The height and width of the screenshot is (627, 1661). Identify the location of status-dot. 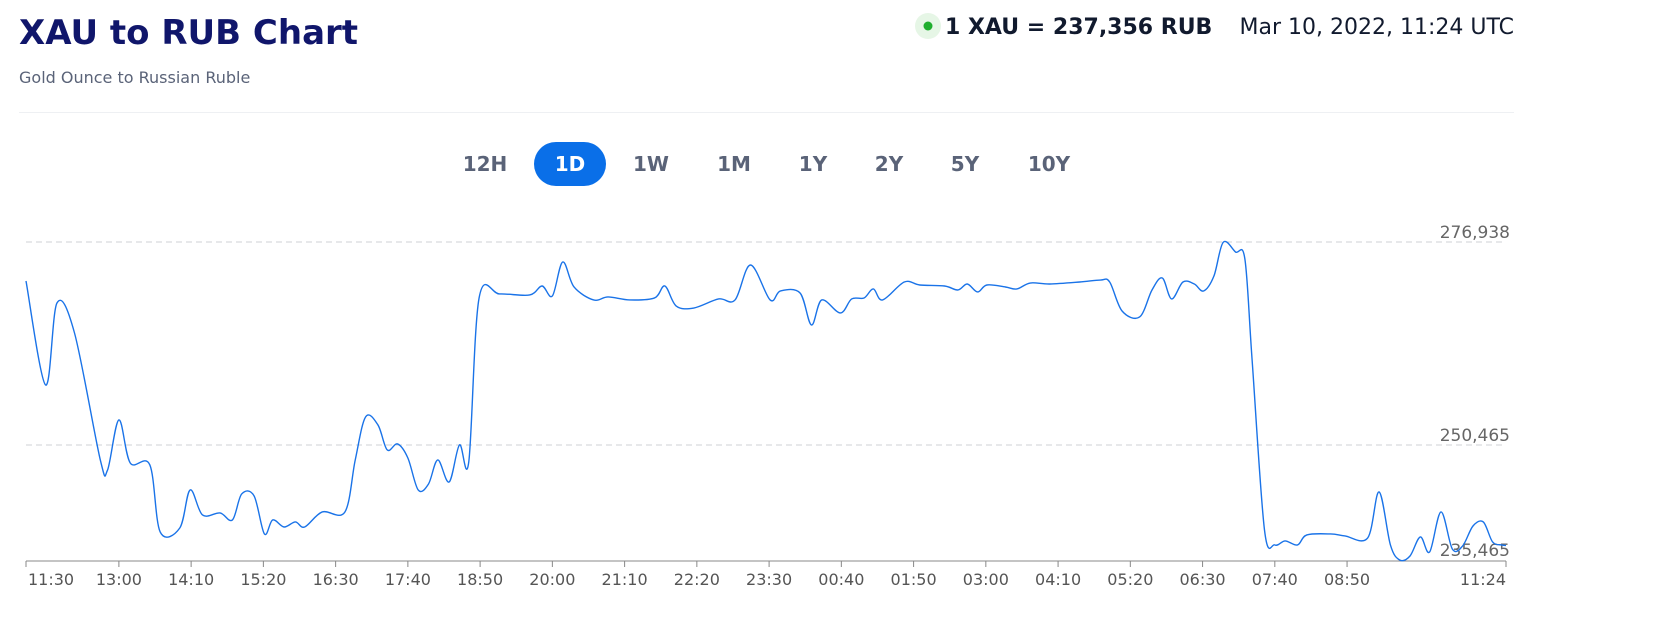
(928, 26).